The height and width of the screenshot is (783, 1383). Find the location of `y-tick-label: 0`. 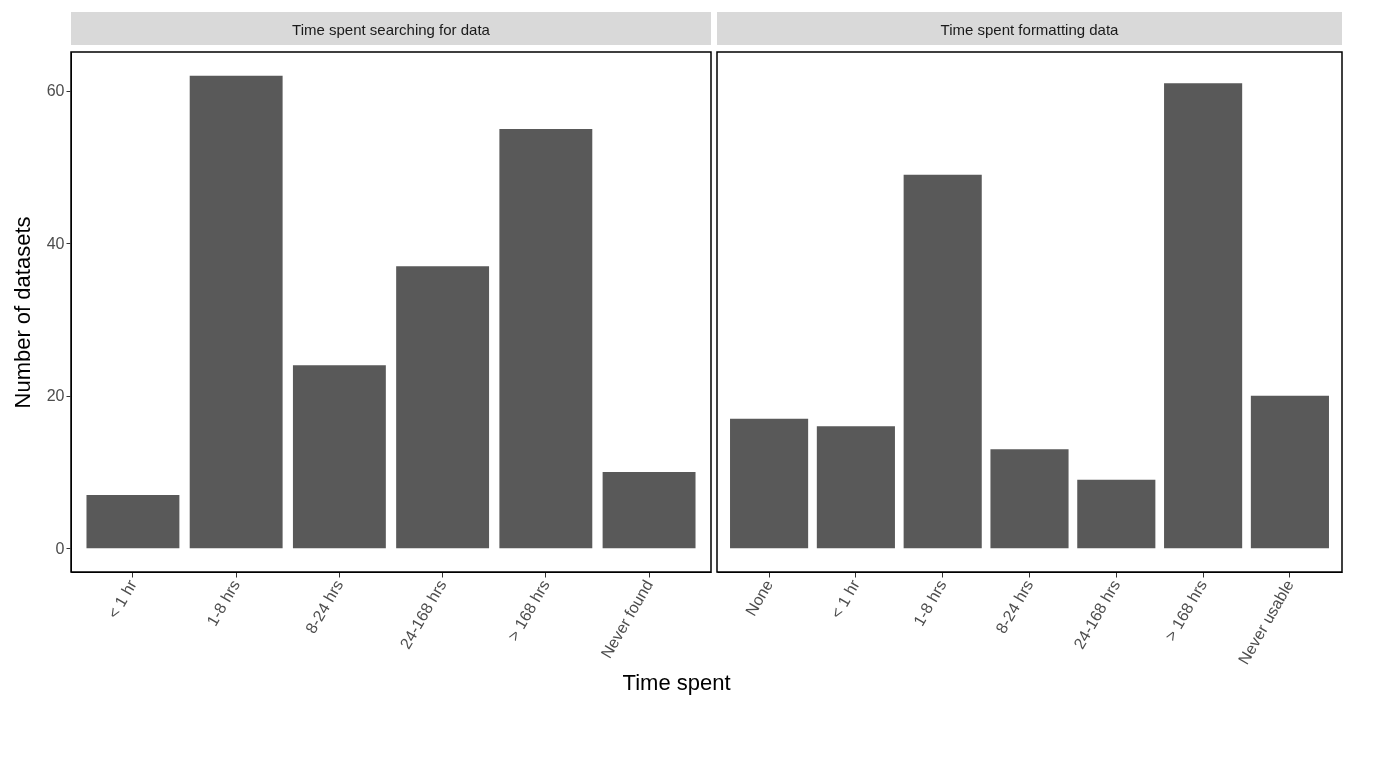

y-tick-label: 0 is located at coordinates (60, 548).